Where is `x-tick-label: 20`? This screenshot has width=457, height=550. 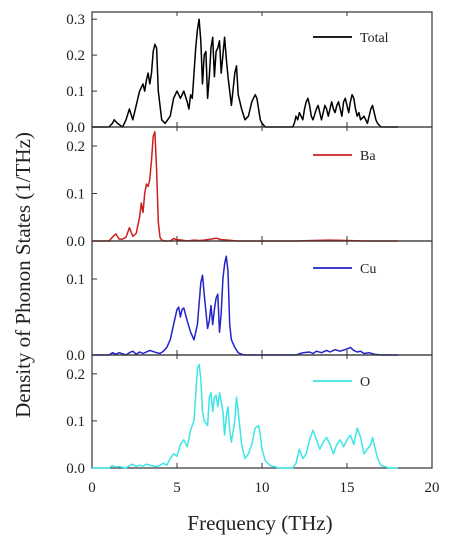 x-tick-label: 20 is located at coordinates (432, 488).